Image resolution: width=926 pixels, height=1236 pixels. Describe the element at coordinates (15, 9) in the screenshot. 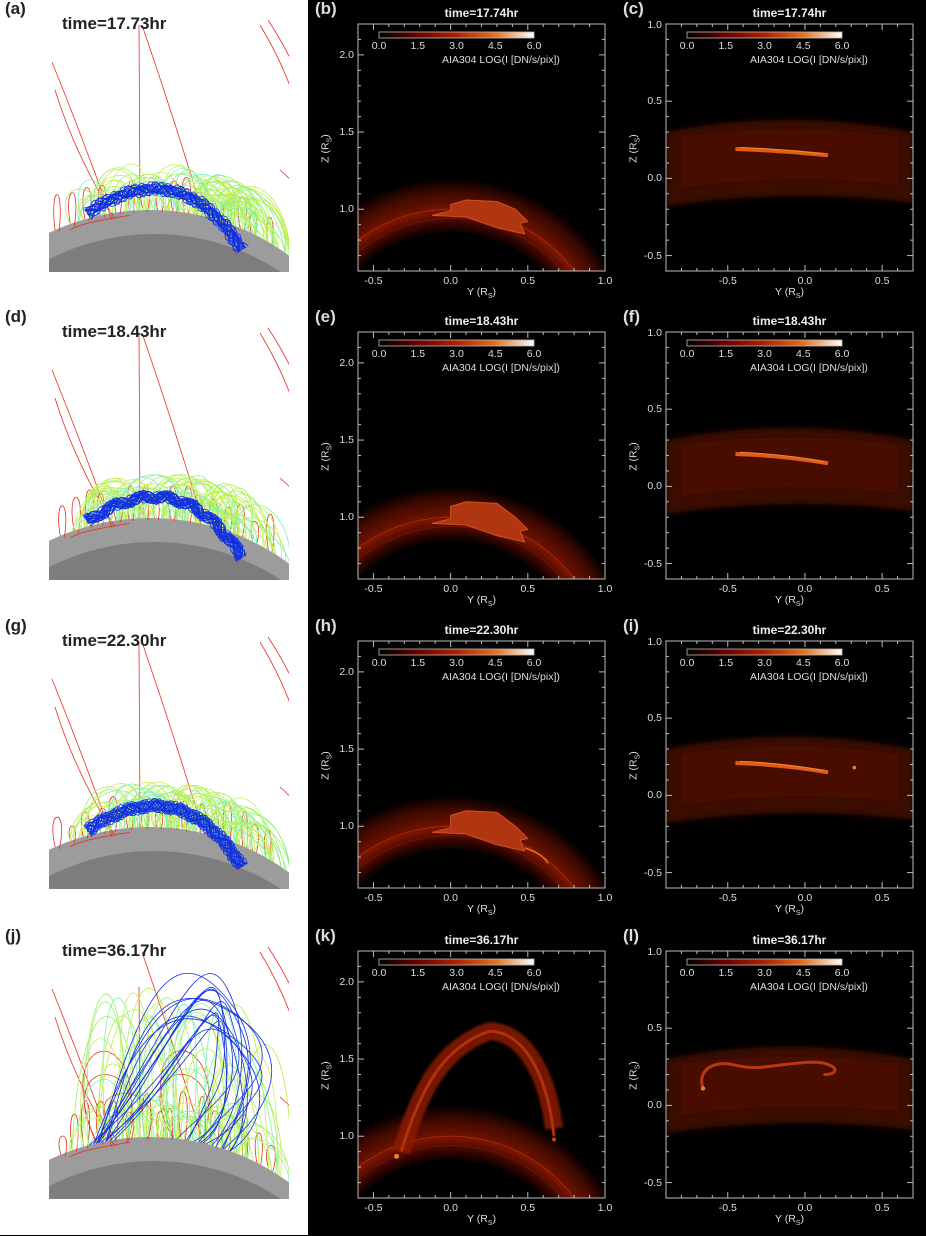

I see `panel-label: (a)` at that location.